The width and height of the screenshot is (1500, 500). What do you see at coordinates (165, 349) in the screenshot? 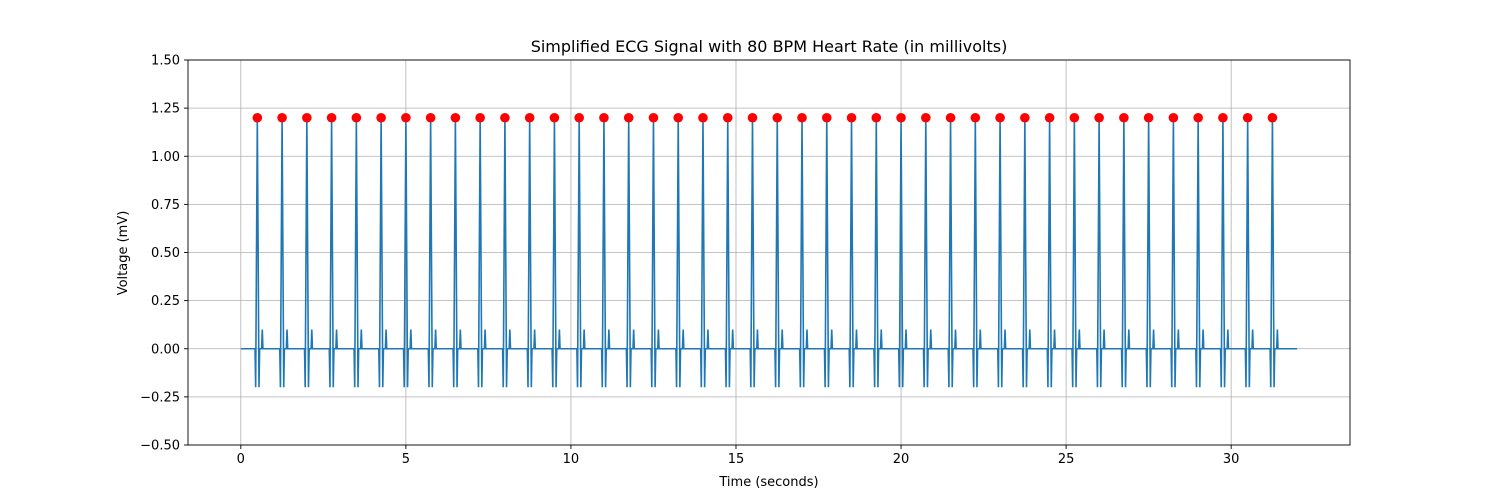
I see `y-tick-label: 0.00` at bounding box center [165, 349].